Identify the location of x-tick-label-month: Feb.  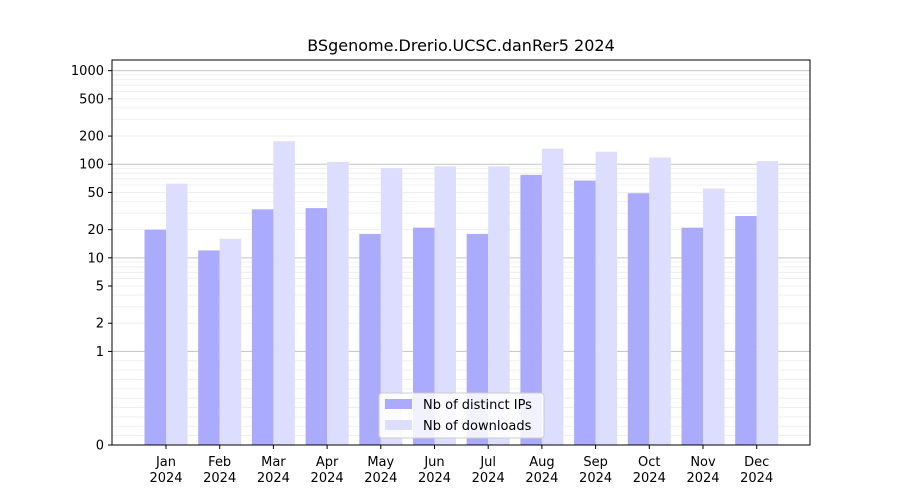
(219, 462).